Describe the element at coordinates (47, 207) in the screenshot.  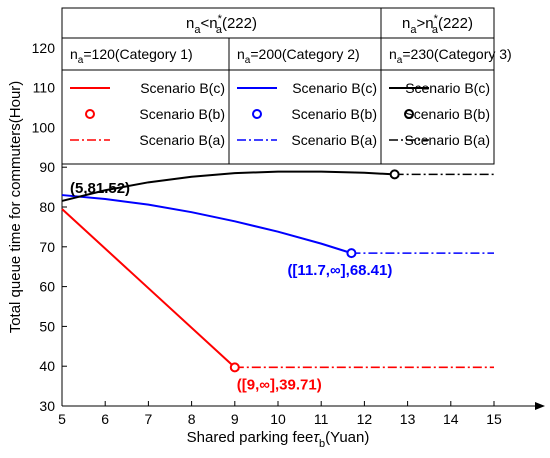
I see `y-tick-label: 80` at that location.